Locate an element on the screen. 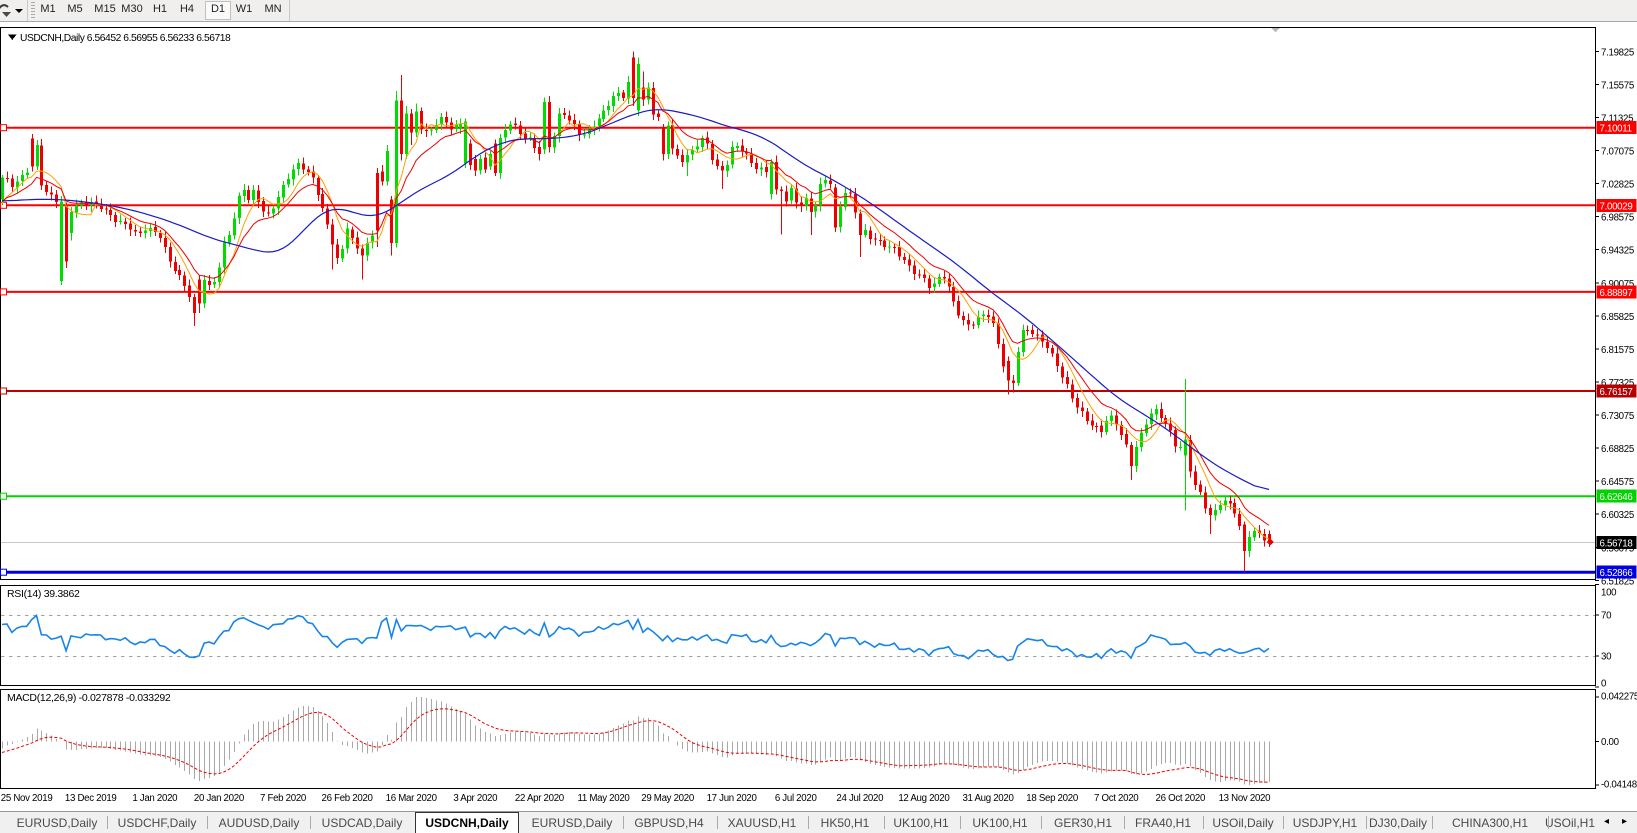 The height and width of the screenshot is (833, 1637). svg-text: 6.98575 is located at coordinates (1617, 218).